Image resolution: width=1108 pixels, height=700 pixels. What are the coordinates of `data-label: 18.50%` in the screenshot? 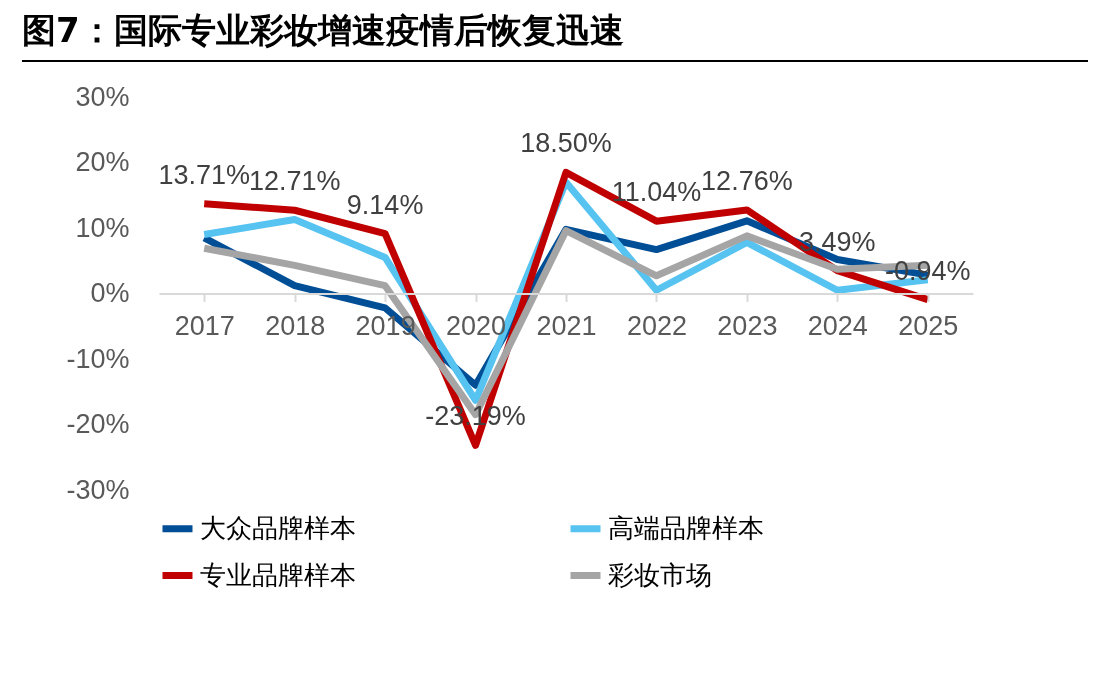 It's located at (566, 143).